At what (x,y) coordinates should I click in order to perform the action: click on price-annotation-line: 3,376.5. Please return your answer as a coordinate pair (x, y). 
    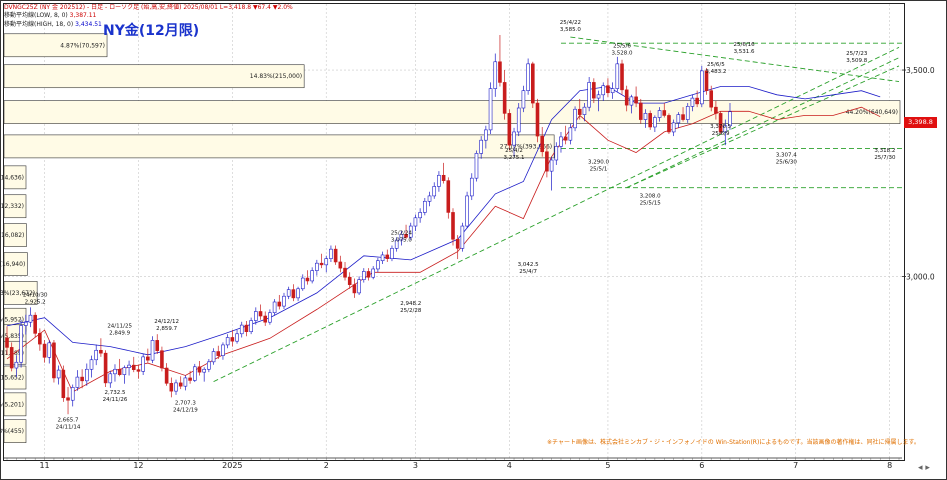
    Looking at the image, I should click on (720, 127).